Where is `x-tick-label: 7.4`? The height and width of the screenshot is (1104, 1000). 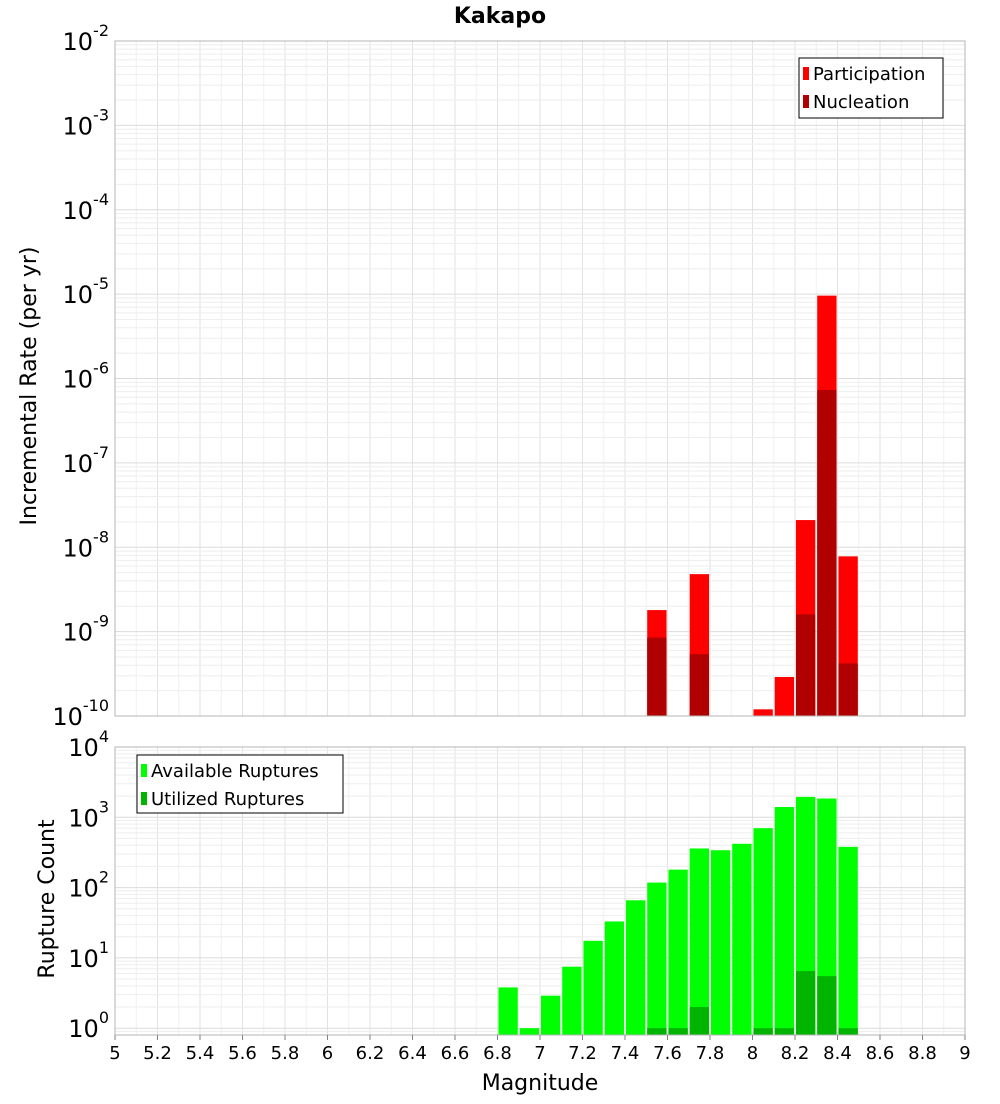 x-tick-label: 7.4 is located at coordinates (625, 1053).